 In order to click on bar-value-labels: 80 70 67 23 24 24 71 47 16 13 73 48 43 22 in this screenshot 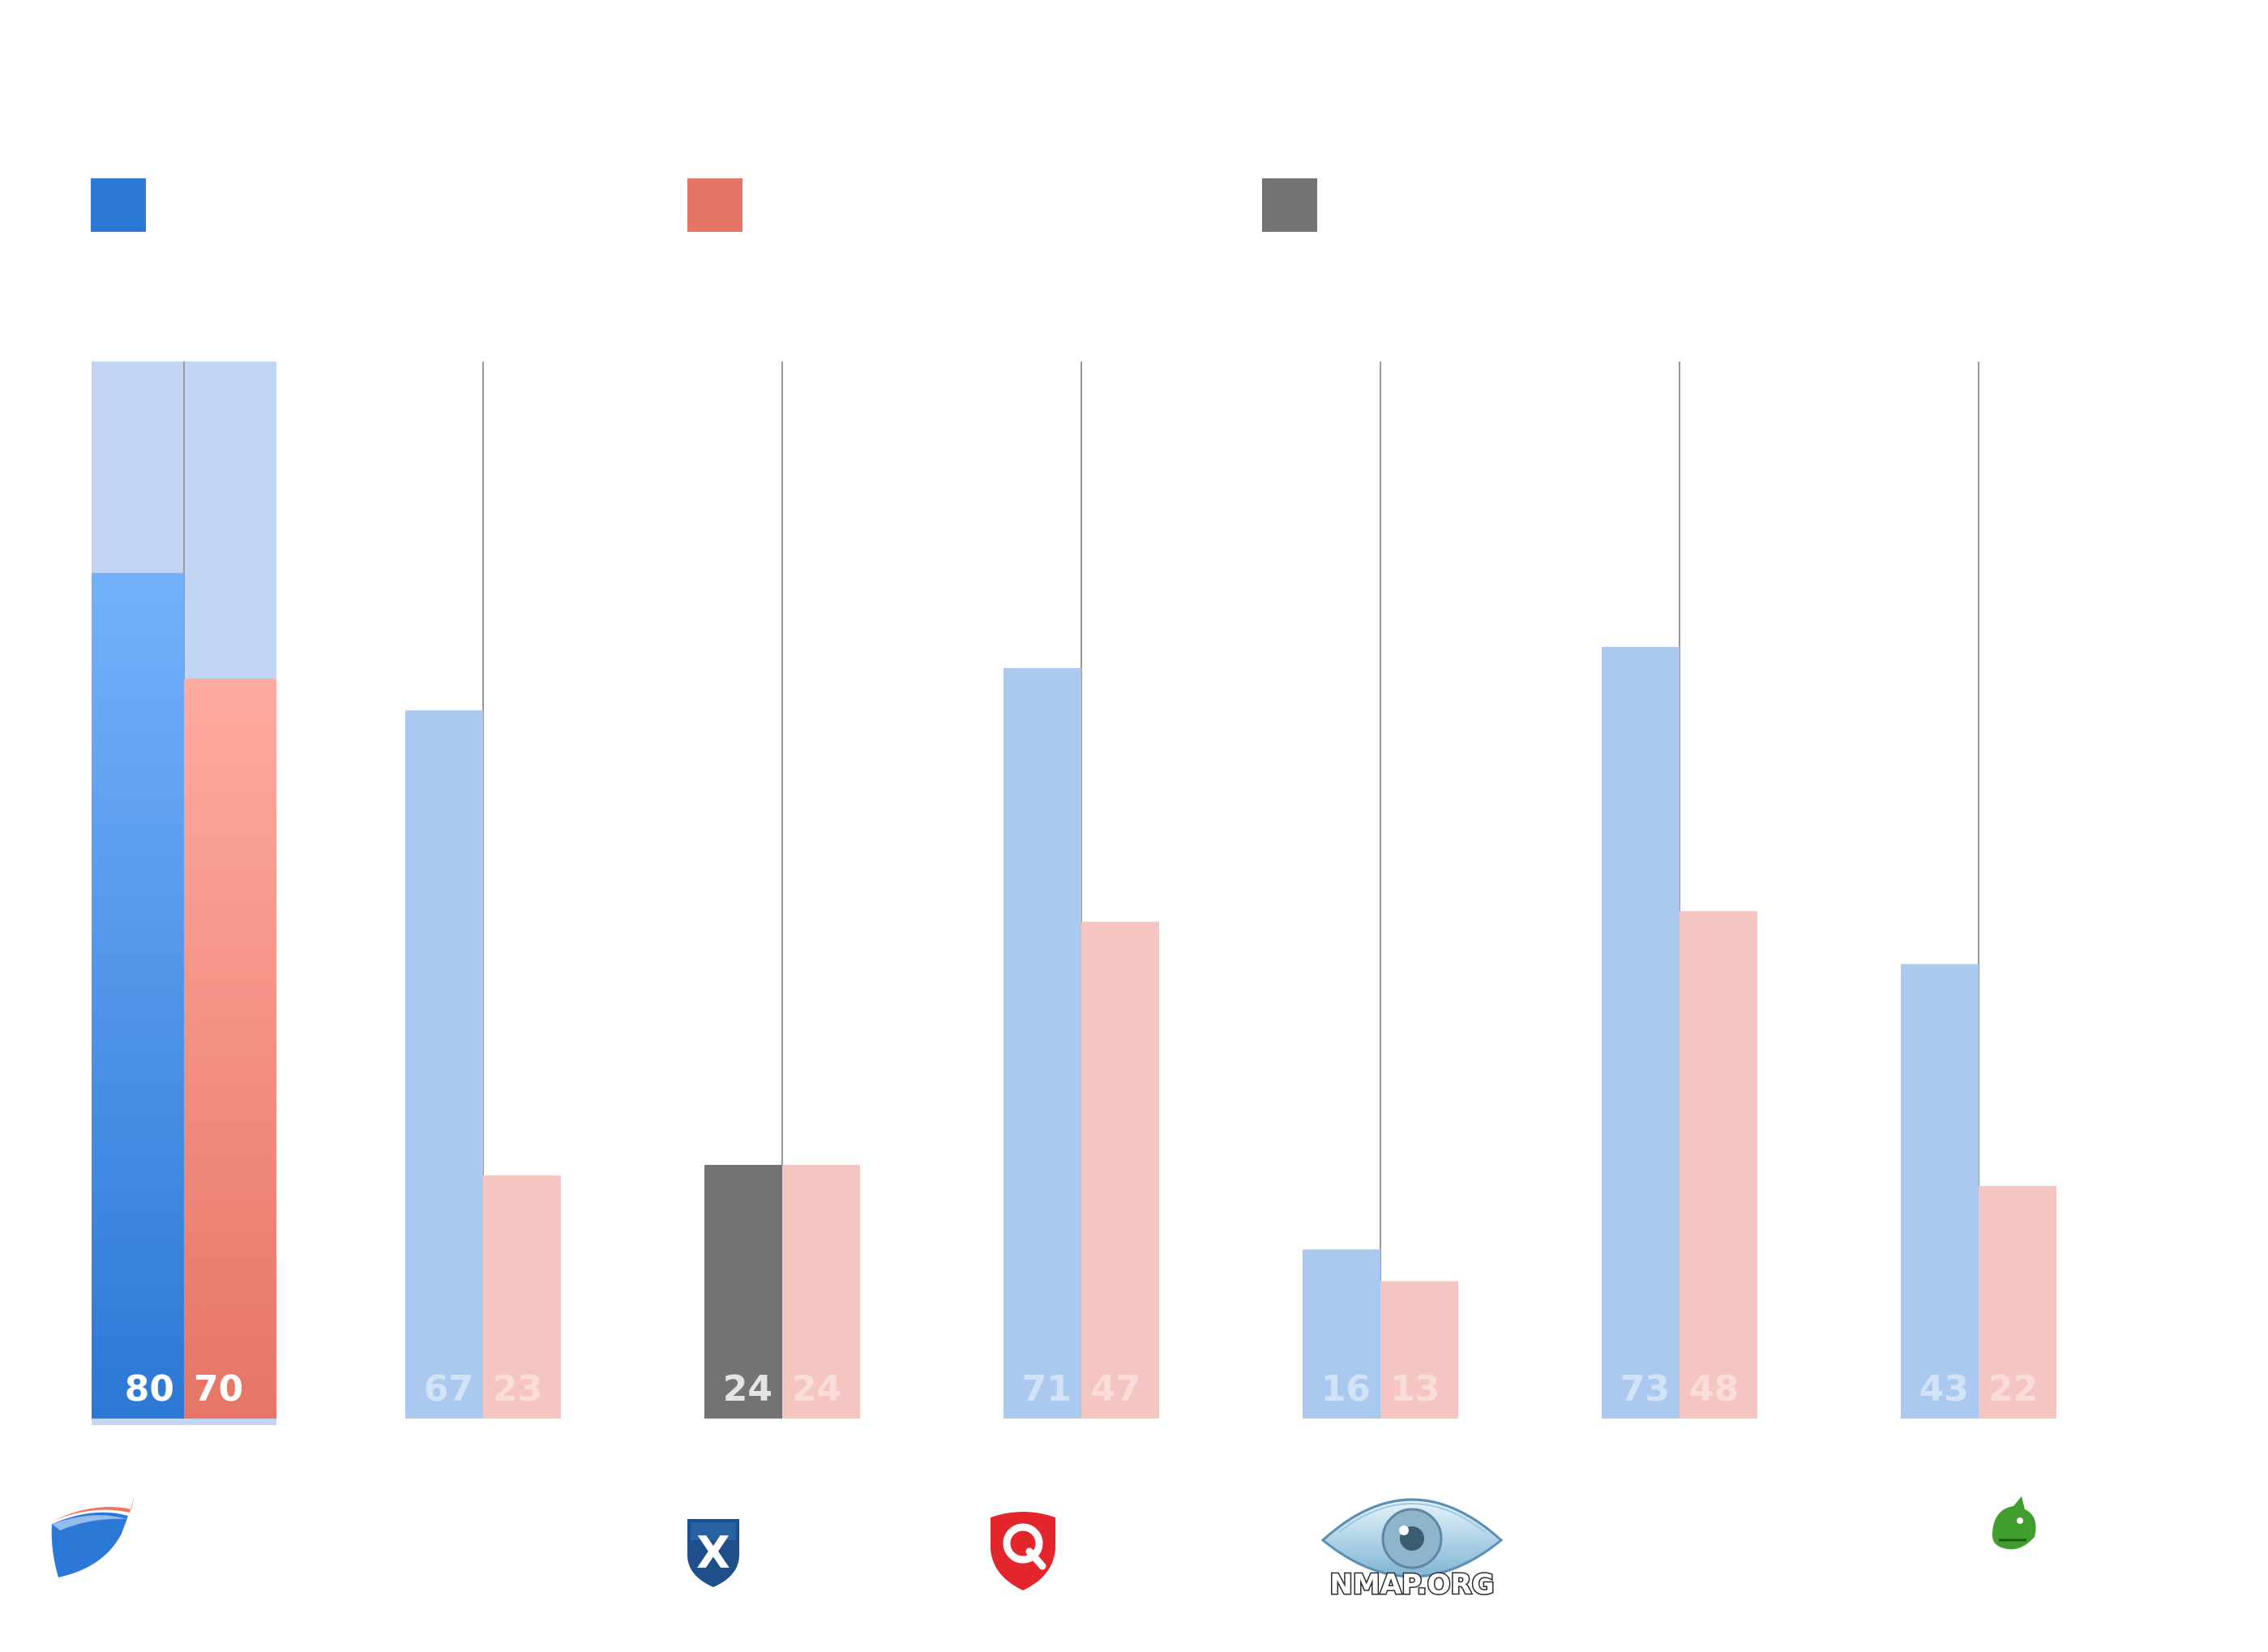, I will do `click(1081, 1389)`.